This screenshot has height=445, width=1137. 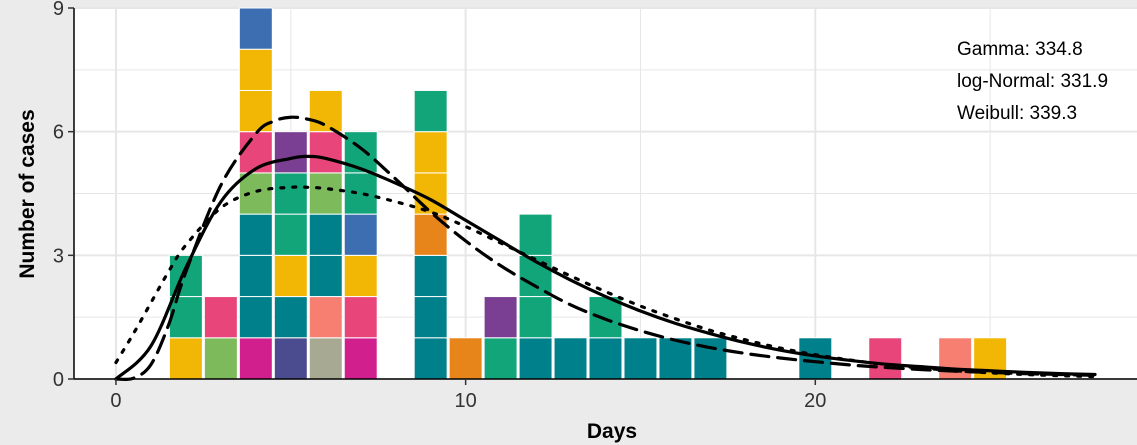 What do you see at coordinates (58, 256) in the screenshot?
I see `y-tick-label: 3` at bounding box center [58, 256].